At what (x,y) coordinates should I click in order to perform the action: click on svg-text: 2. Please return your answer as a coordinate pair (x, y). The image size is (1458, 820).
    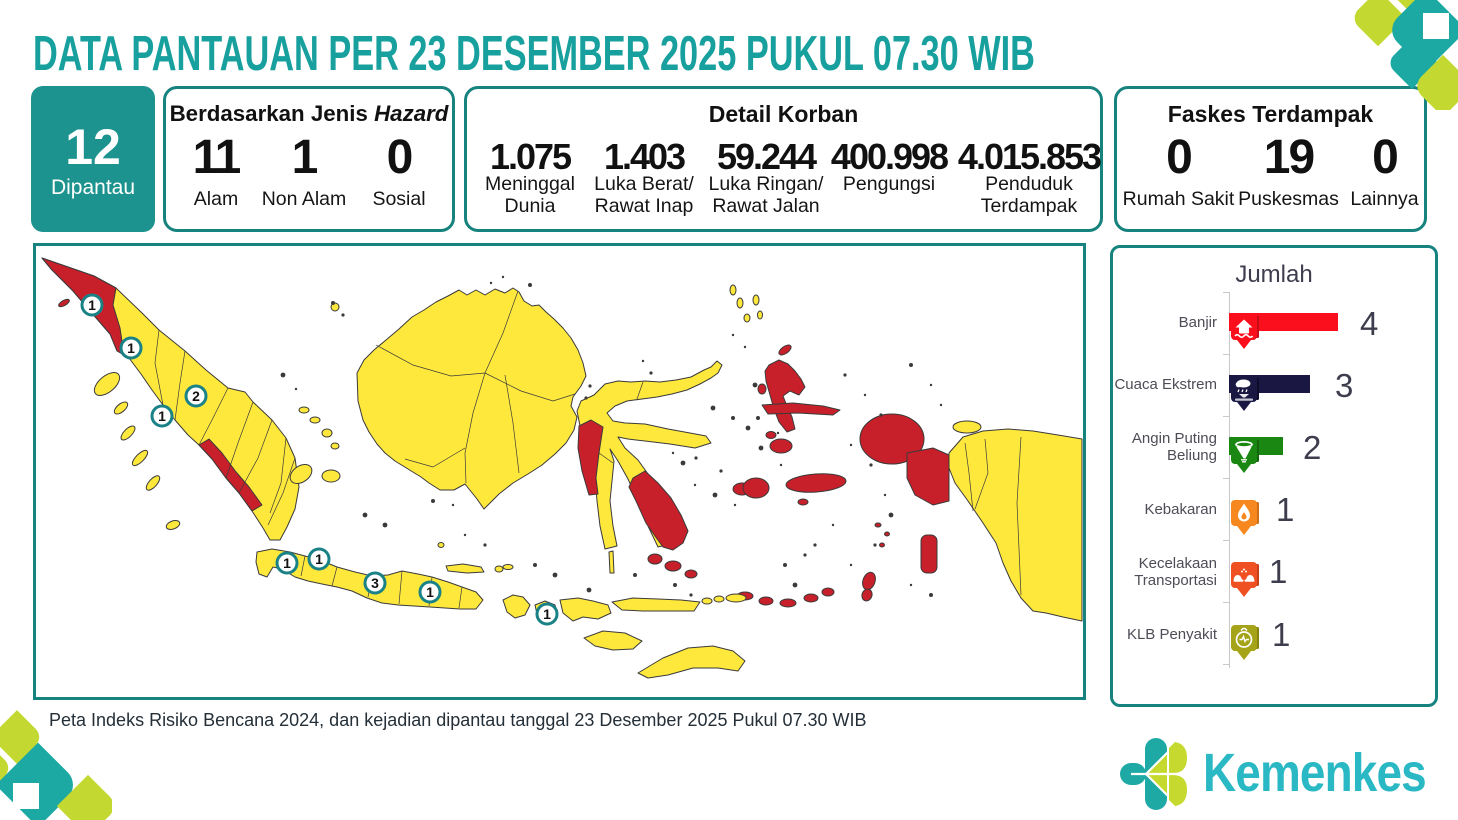
    Looking at the image, I should click on (196, 396).